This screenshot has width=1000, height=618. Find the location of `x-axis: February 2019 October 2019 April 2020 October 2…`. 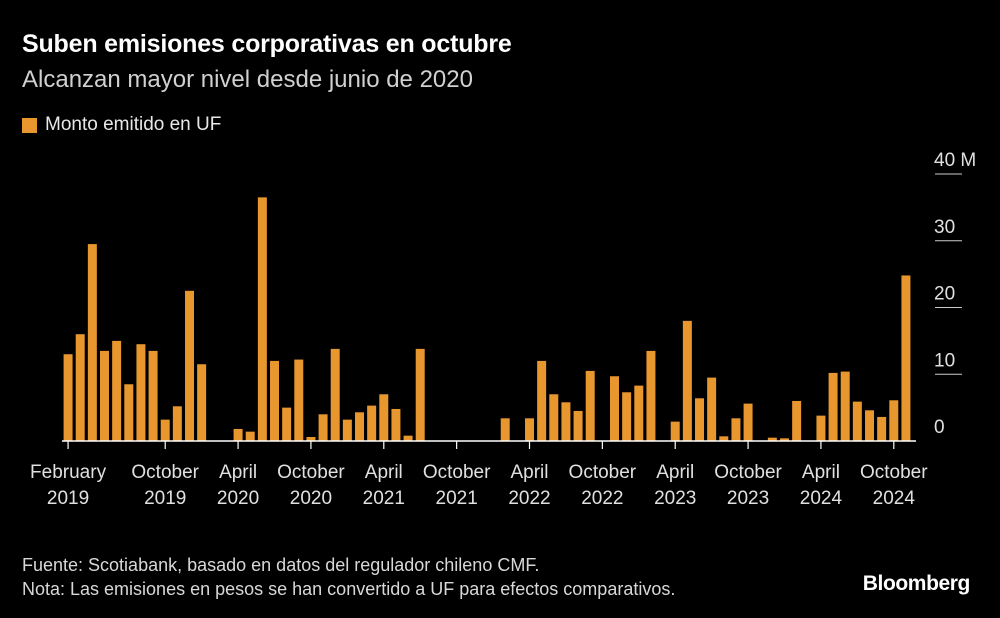

x-axis: February 2019 October 2019 April 2020 October 2… is located at coordinates (479, 474).